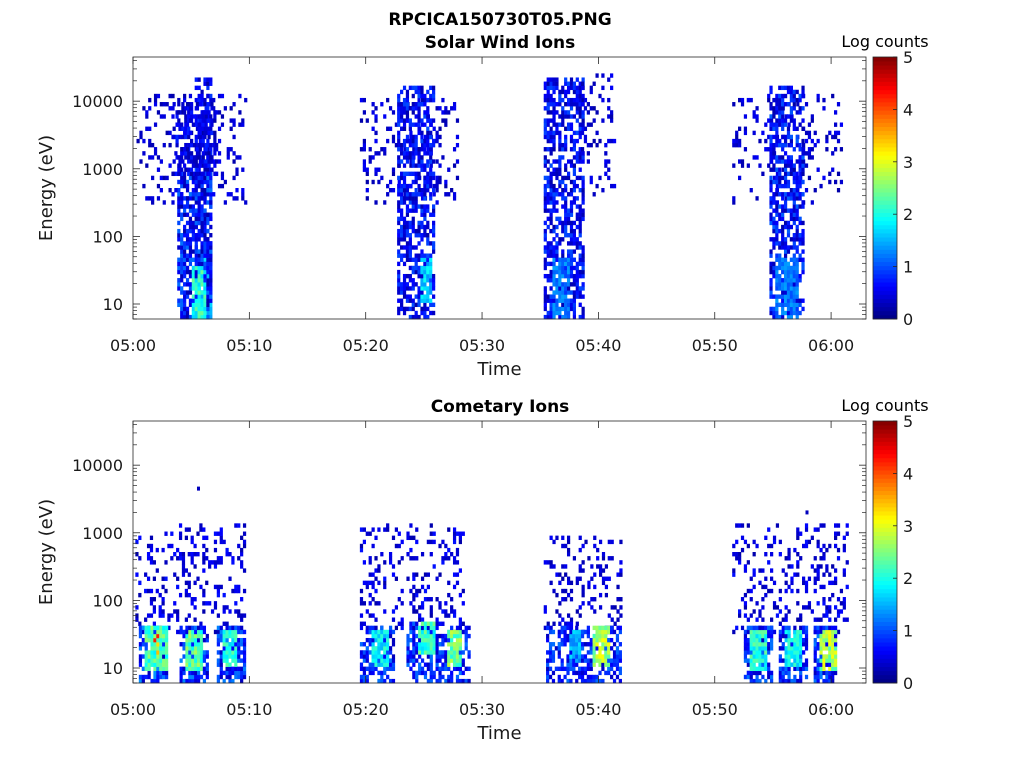  What do you see at coordinates (885, 63) in the screenshot?
I see `colorbar-segment` at bounding box center [885, 63].